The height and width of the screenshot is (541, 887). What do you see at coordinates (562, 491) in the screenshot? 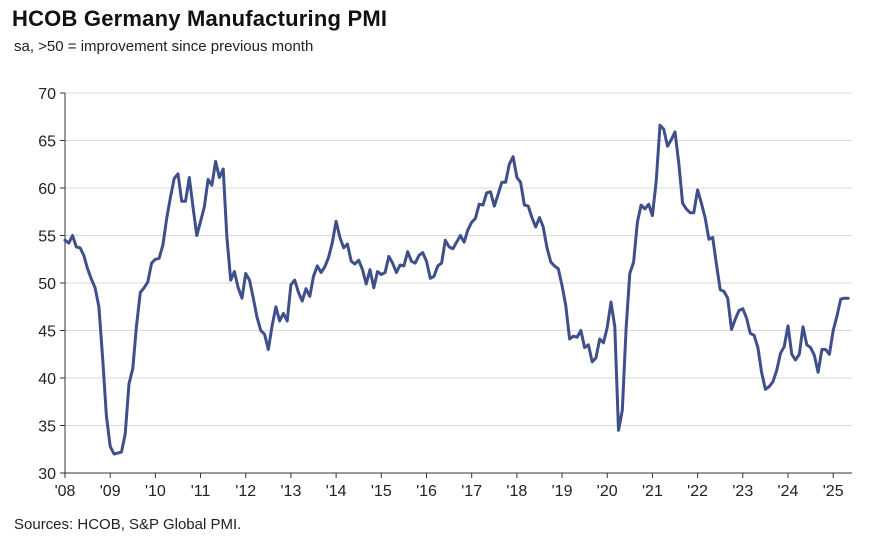
I see `x-tick-label: '19` at bounding box center [562, 491].